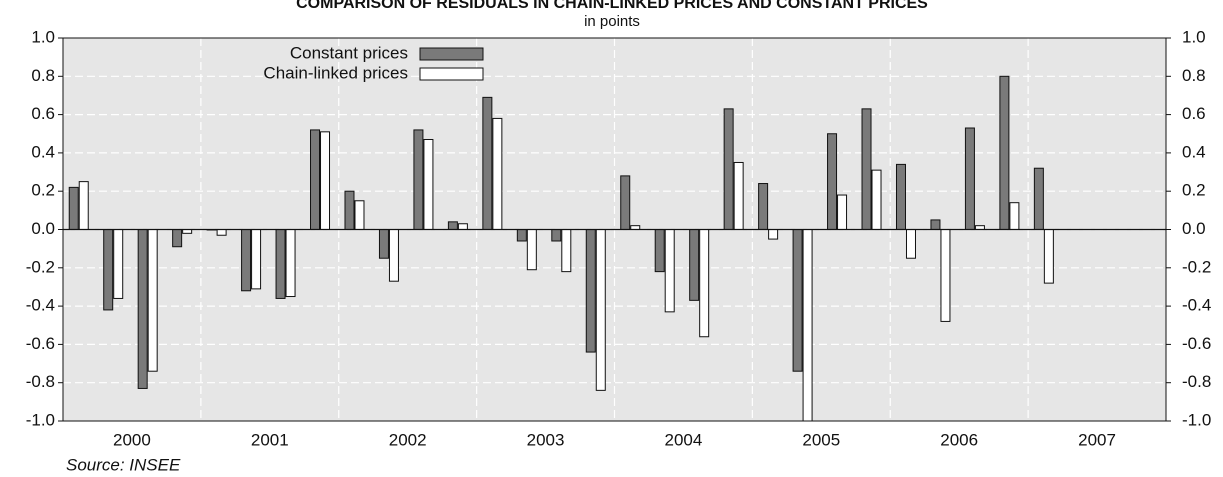  Describe the element at coordinates (1196, 266) in the screenshot. I see `y2-tick-label: -0.2` at that location.